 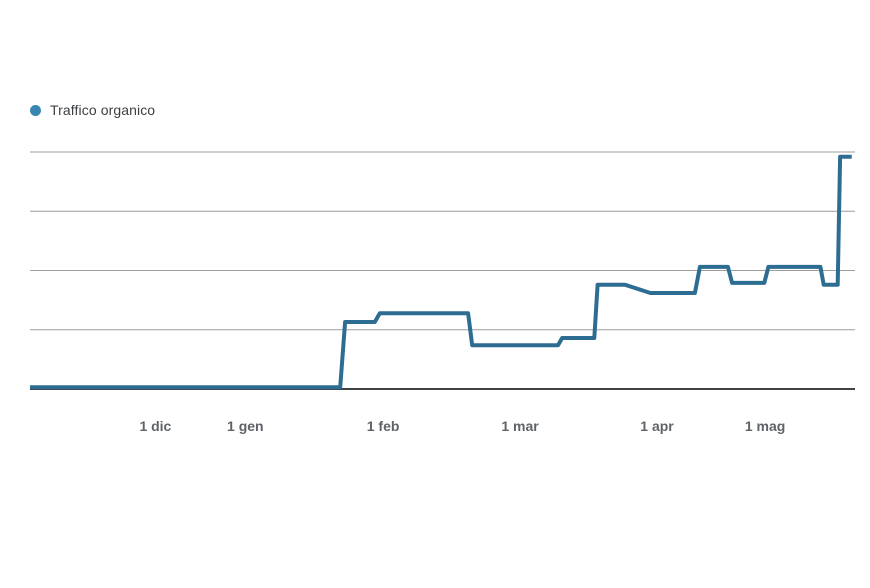 What do you see at coordinates (765, 426) in the screenshot?
I see `x-axis-tick-label: 1 mag` at bounding box center [765, 426].